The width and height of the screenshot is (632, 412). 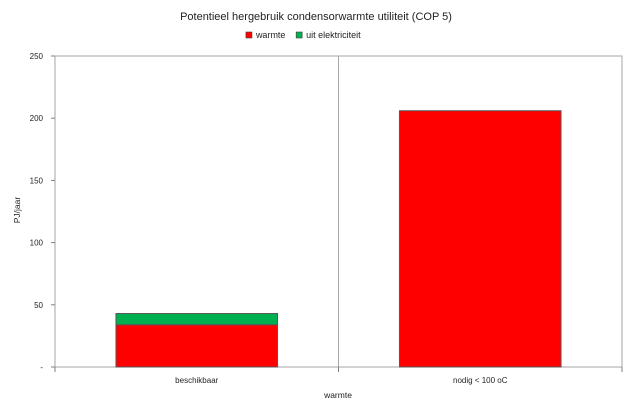 What do you see at coordinates (196, 380) in the screenshot?
I see `x-tick-label: beschikbaar` at bounding box center [196, 380].